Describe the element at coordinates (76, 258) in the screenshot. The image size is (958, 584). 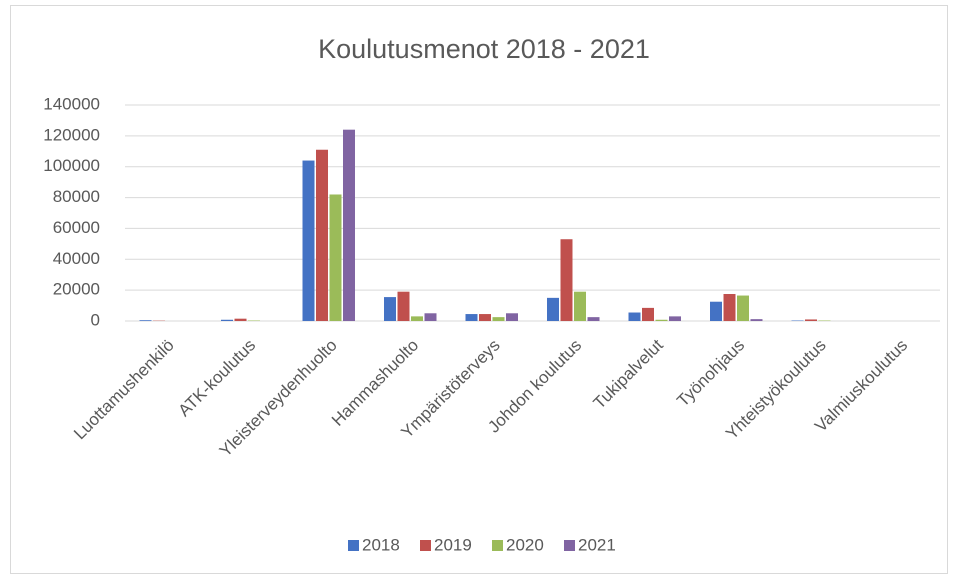
I see `y-tick-label: 40000` at that location.